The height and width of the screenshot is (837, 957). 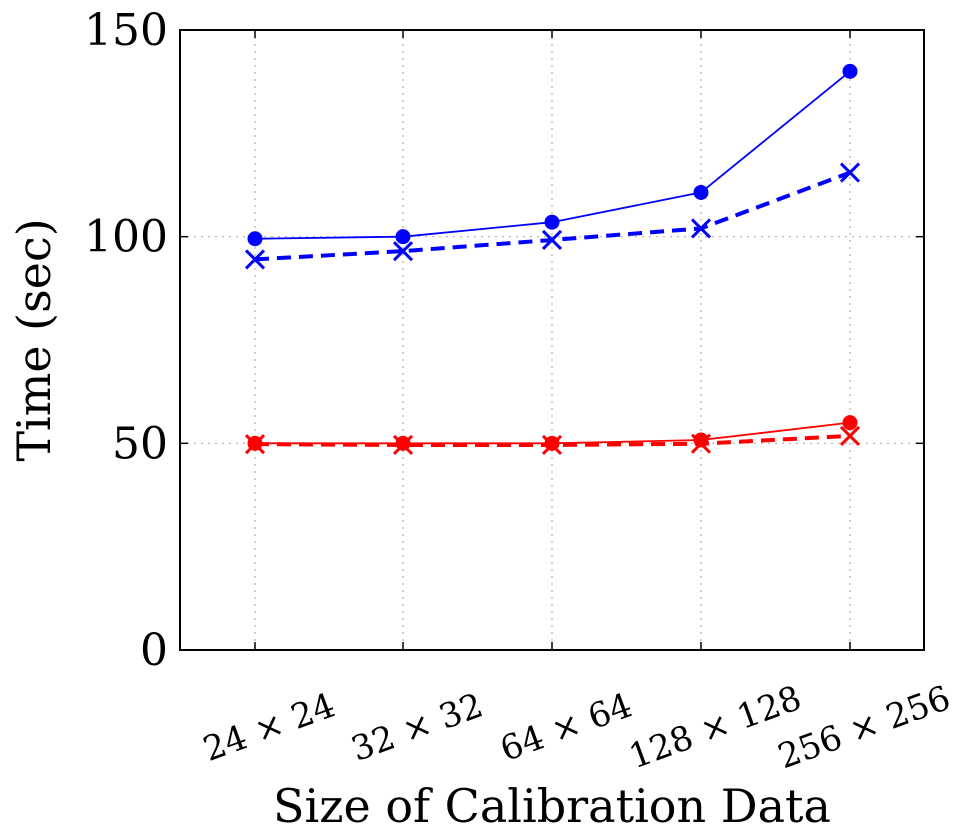 I want to click on x-tick-label-2: 64 × 64, so click(x=566, y=728).